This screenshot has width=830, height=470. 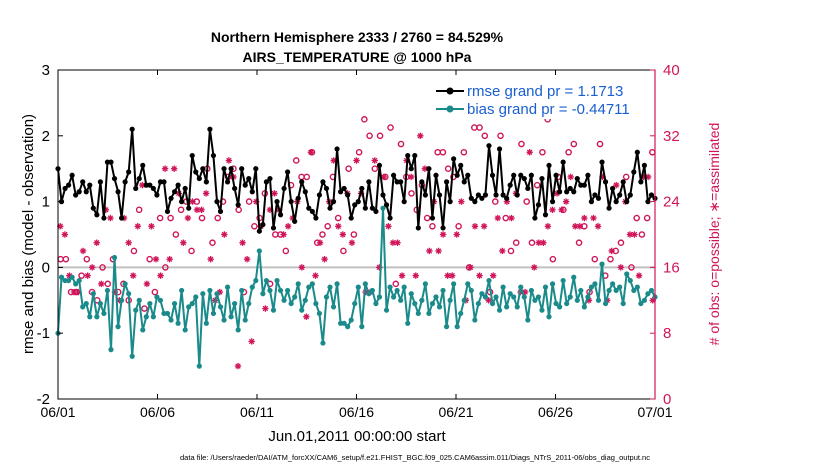 I want to click on x-tick-label: 06/21, so click(x=455, y=412).